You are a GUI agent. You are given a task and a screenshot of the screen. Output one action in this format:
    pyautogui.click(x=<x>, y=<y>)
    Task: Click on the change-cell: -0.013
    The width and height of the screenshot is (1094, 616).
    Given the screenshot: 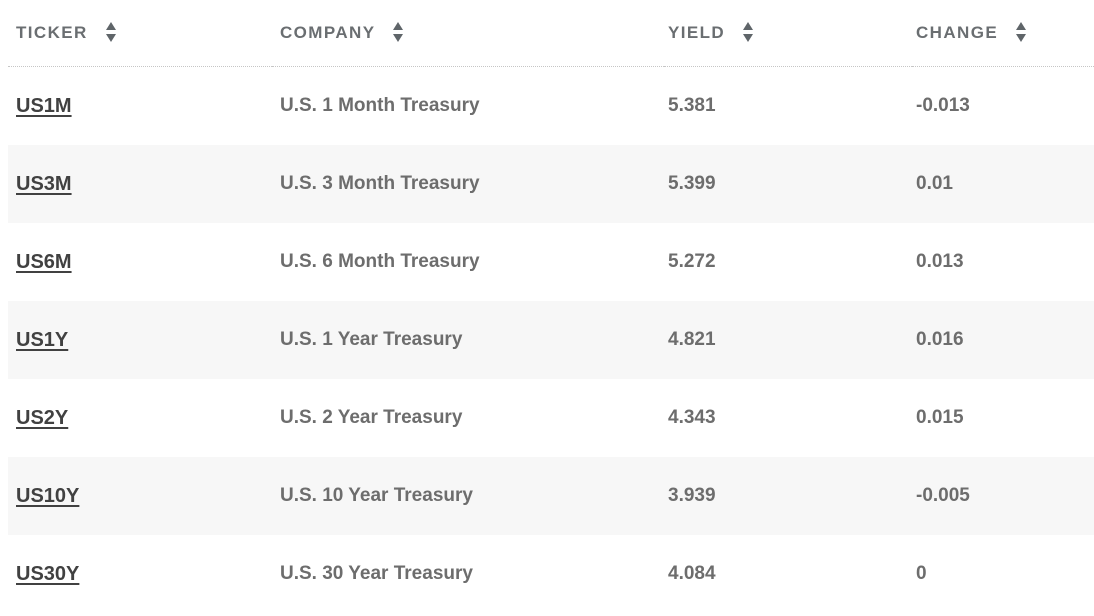 What is the action you would take?
    pyautogui.click(x=943, y=105)
    